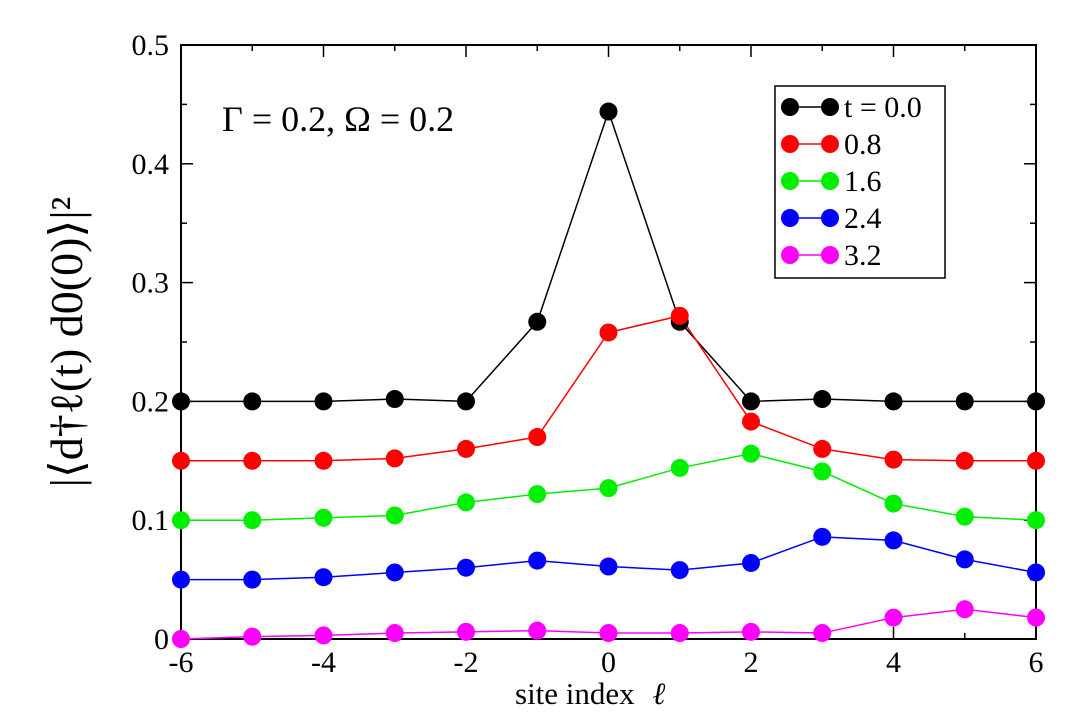 This screenshot has width=1075, height=728. What do you see at coordinates (893, 662) in the screenshot?
I see `x-tick-label: 4` at bounding box center [893, 662].